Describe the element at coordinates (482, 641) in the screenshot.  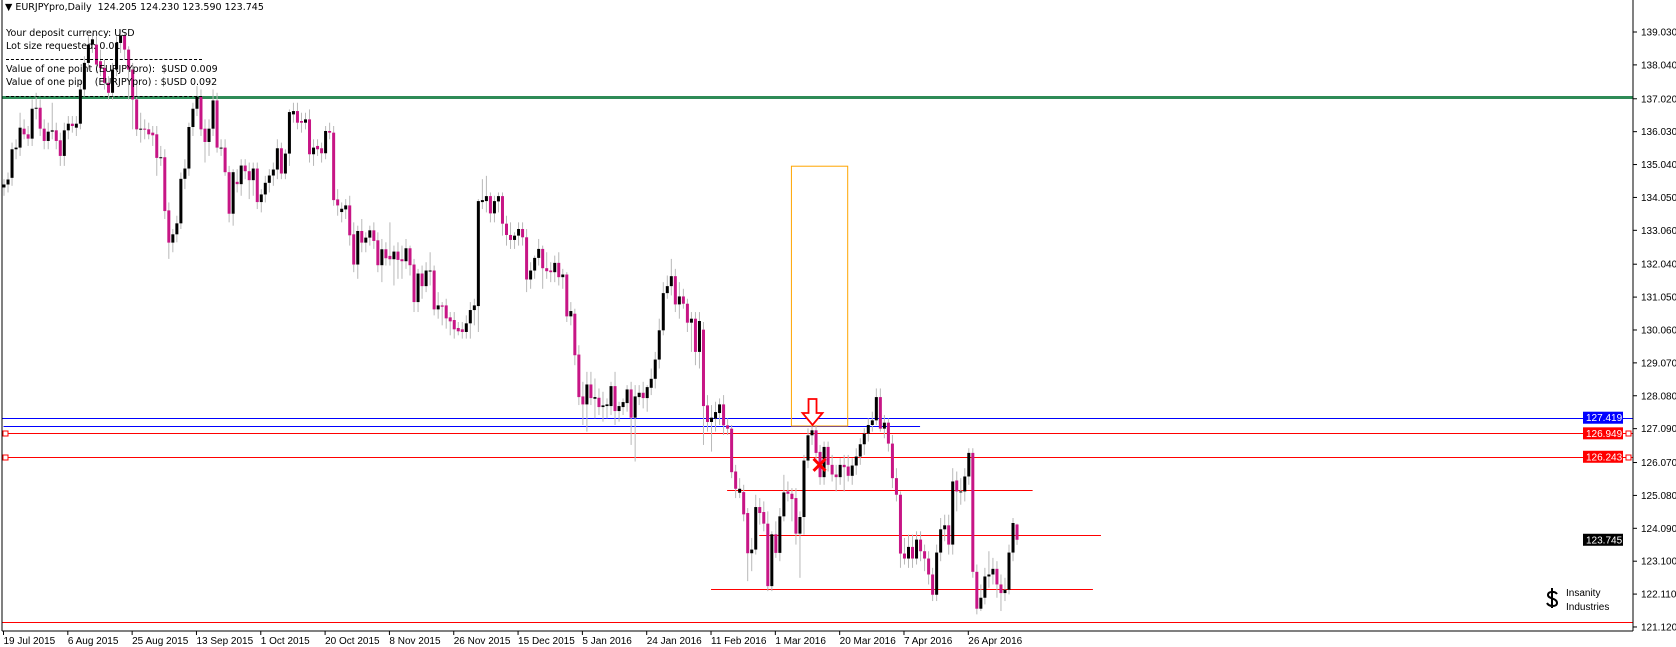
I see `time-tick-label: 26 Nov 2015` at that location.